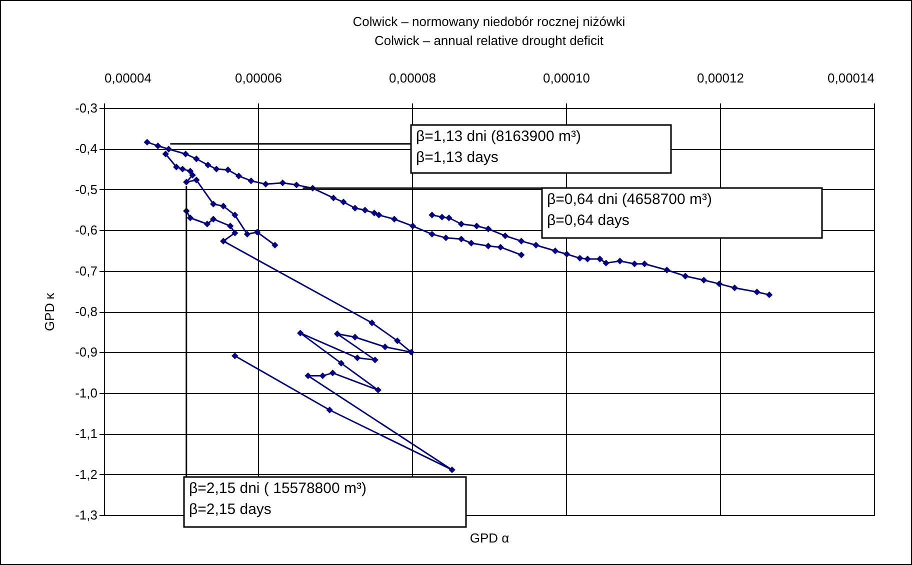  Describe the element at coordinates (86, 108) in the screenshot. I see `y-tick-label: -0,3` at that location.